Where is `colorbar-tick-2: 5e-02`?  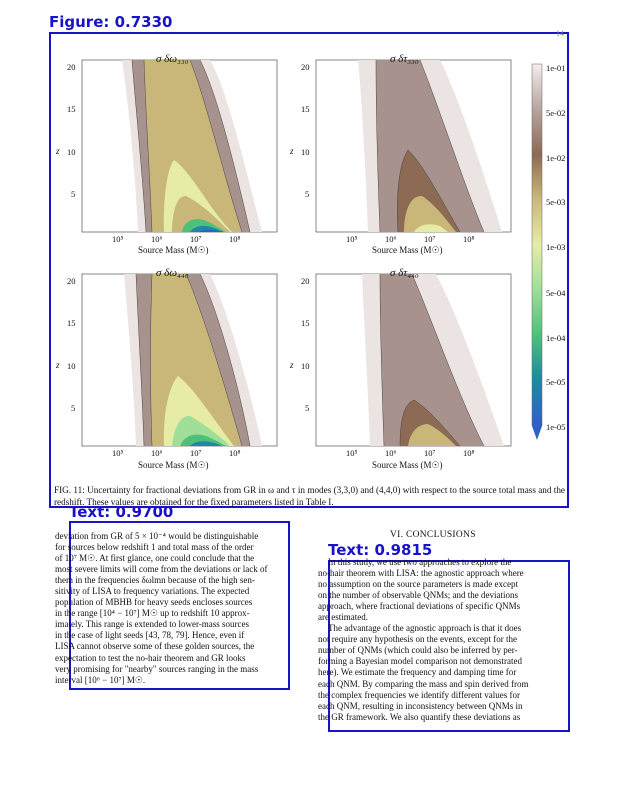 colorbar-tick-2: 5e-02 is located at coordinates (556, 113).